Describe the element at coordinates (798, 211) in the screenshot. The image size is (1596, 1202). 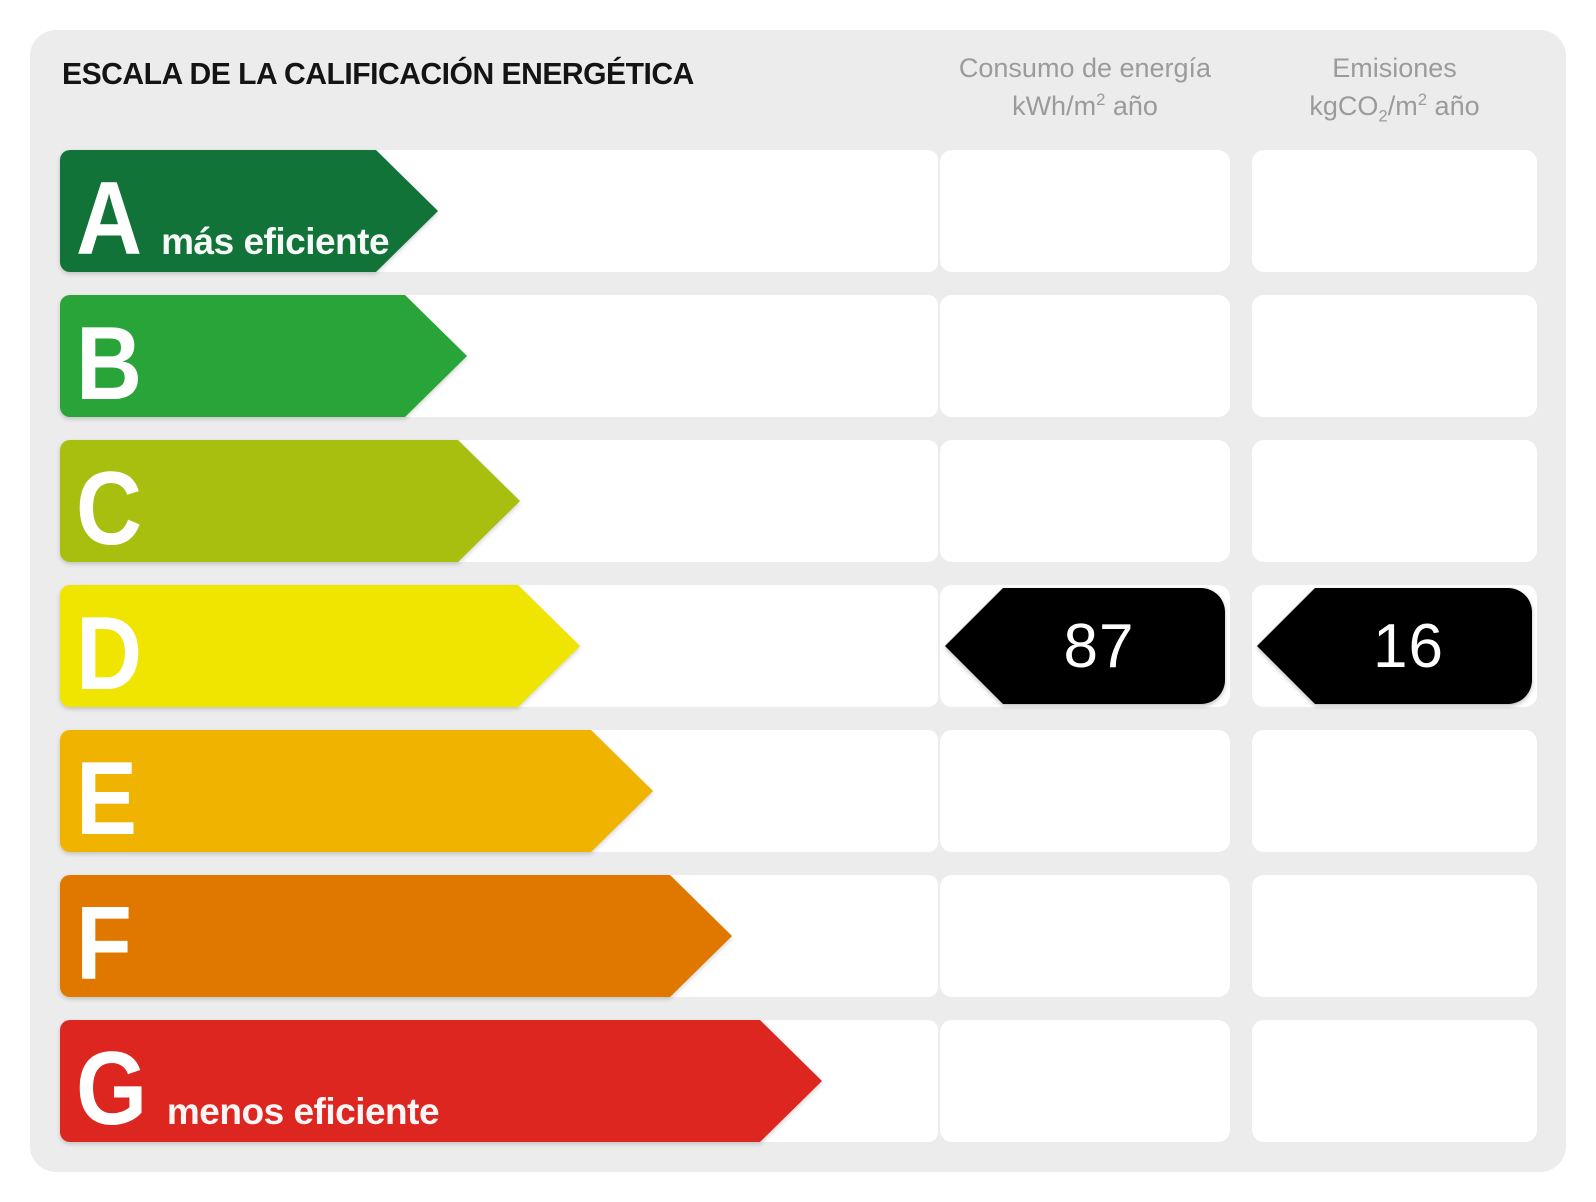
I see `scale-row-a: A más eficiente` at that location.